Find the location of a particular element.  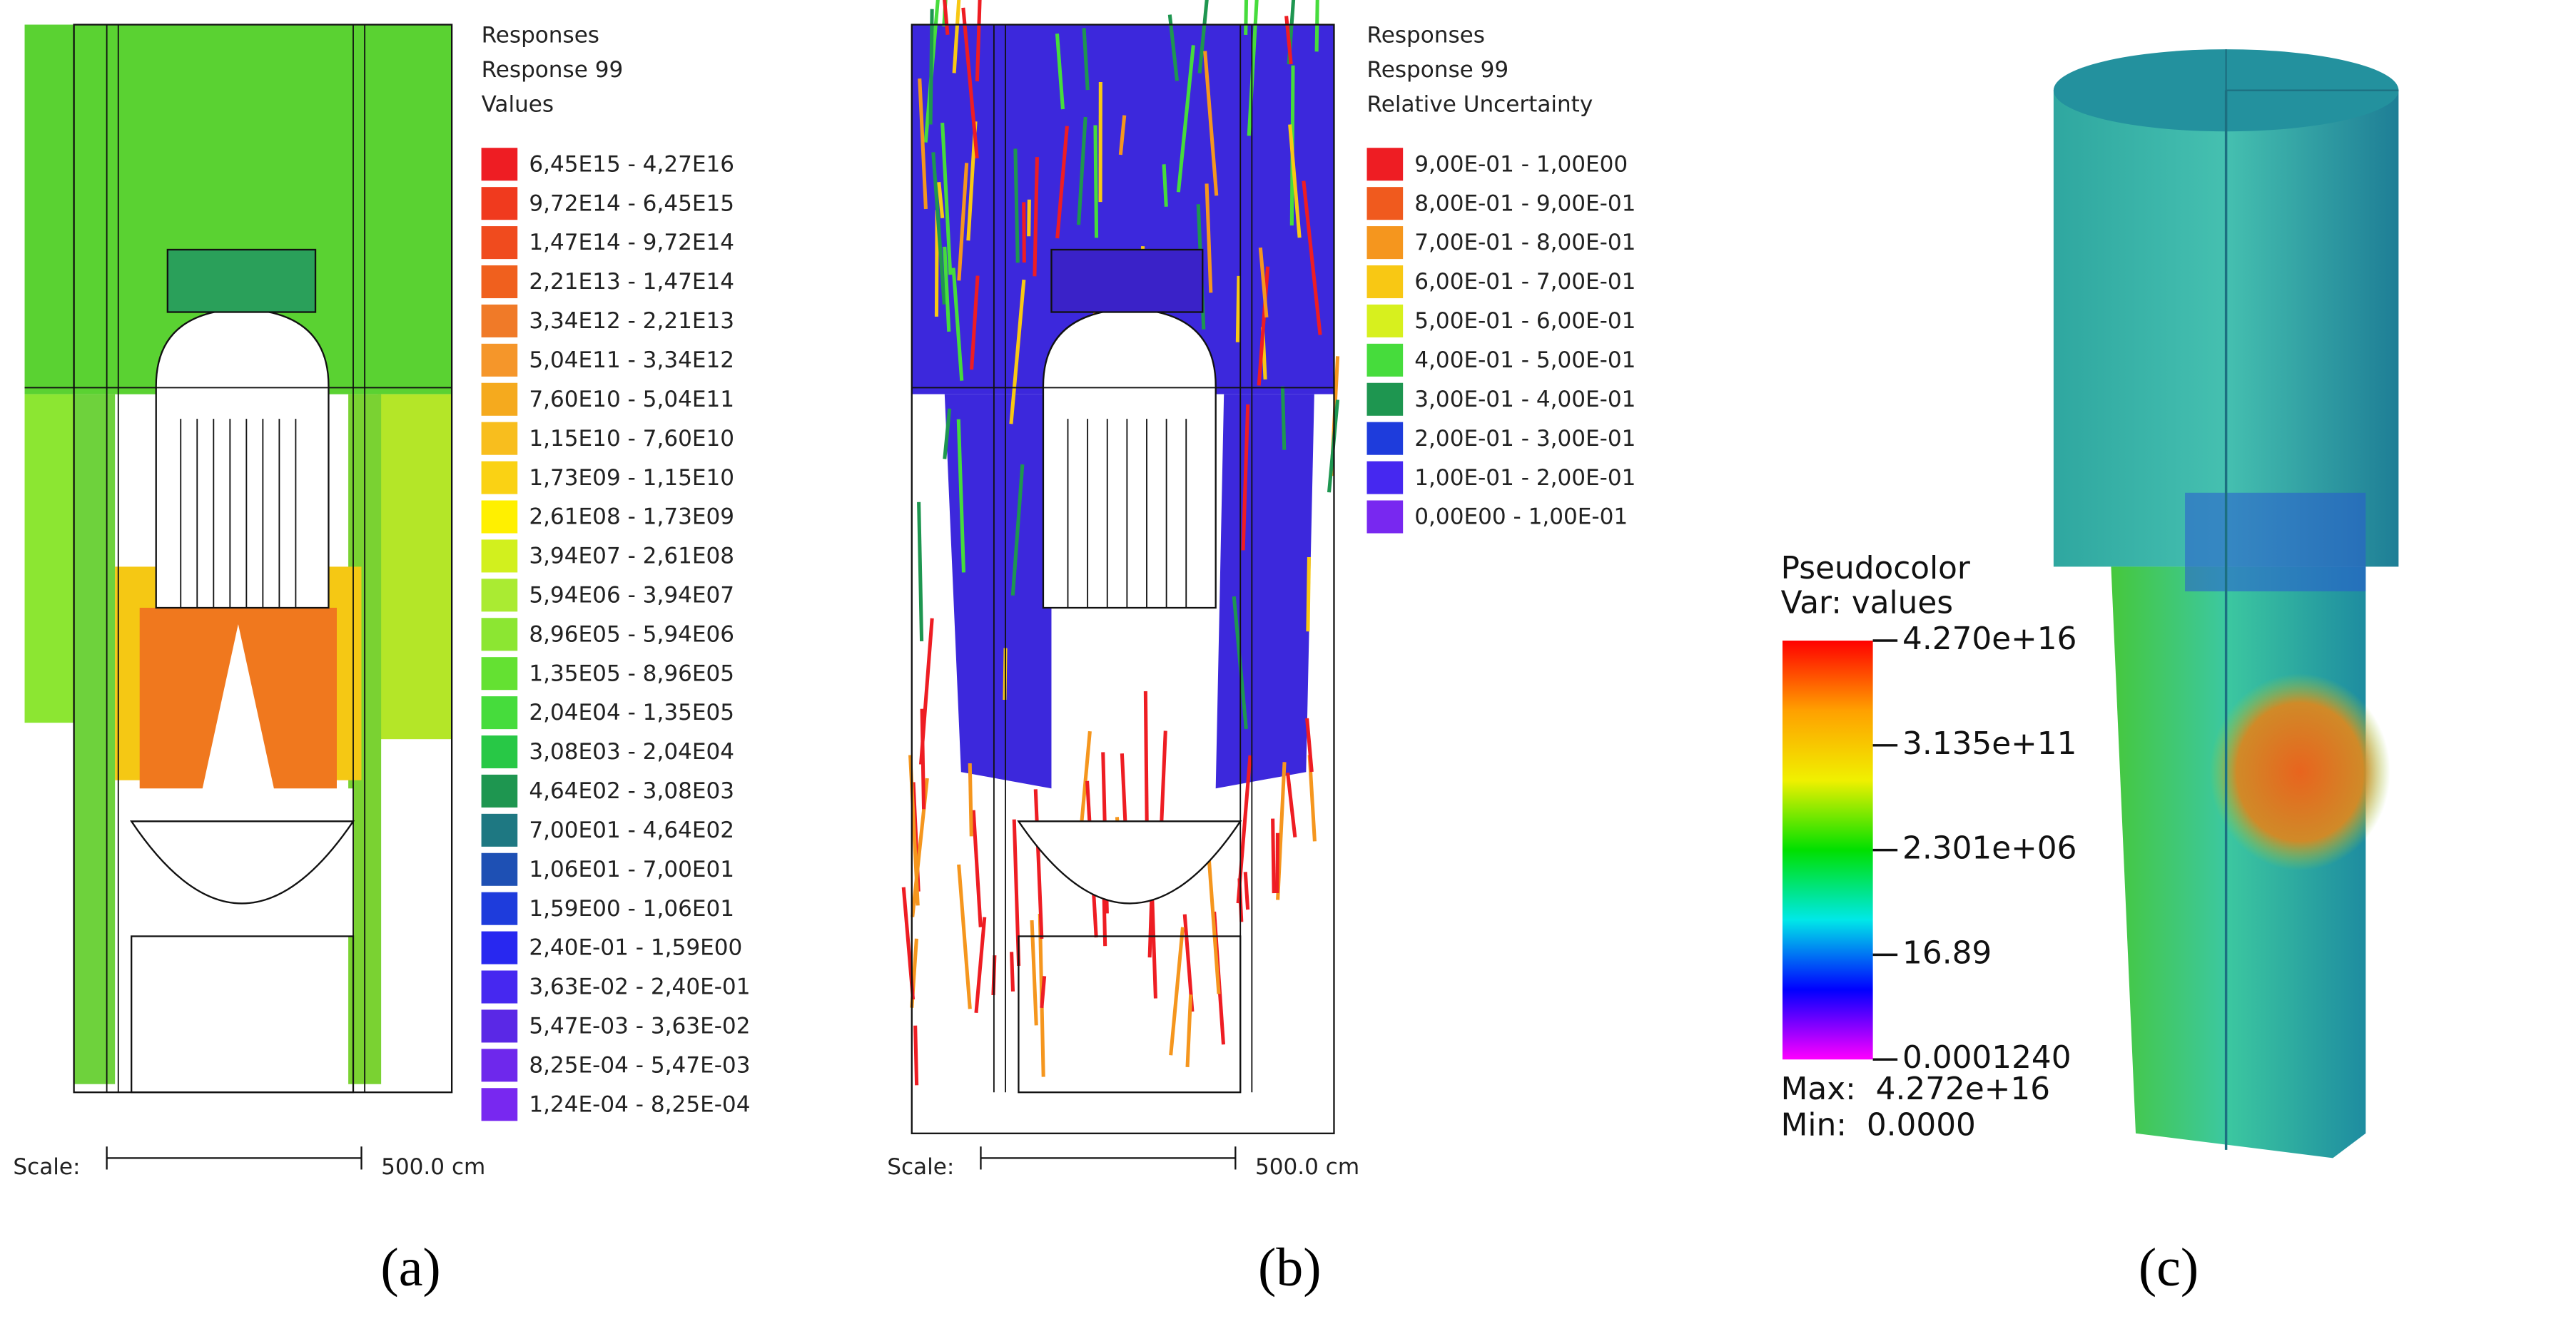

legend-label: 2,00E-01 - 3,00E-01 is located at coordinates (1525, 439).